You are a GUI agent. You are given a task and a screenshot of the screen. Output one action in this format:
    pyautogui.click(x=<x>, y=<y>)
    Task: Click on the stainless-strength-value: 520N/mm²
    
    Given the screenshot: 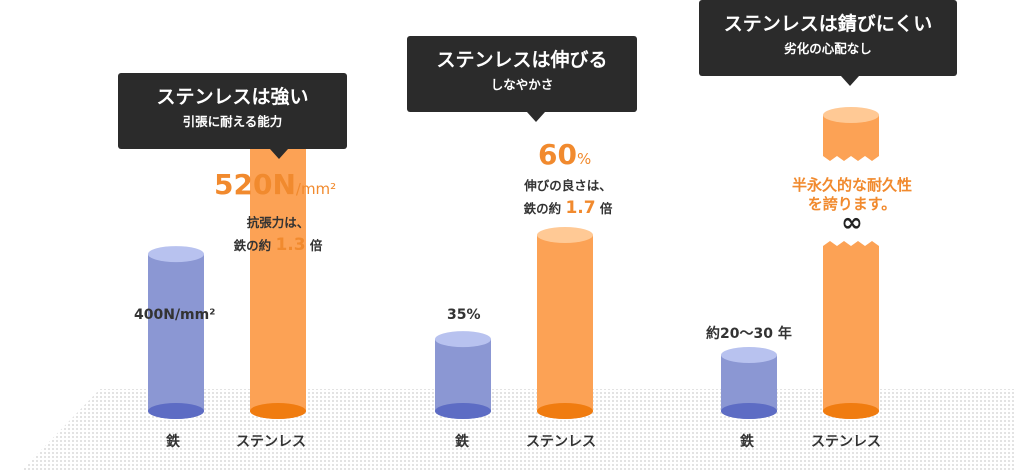 What is the action you would take?
    pyautogui.click(x=289, y=187)
    